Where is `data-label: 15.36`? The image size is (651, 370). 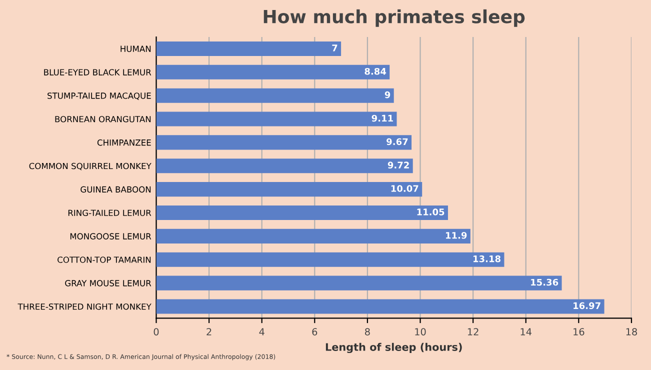
data-label: 15.36 is located at coordinates (544, 282).